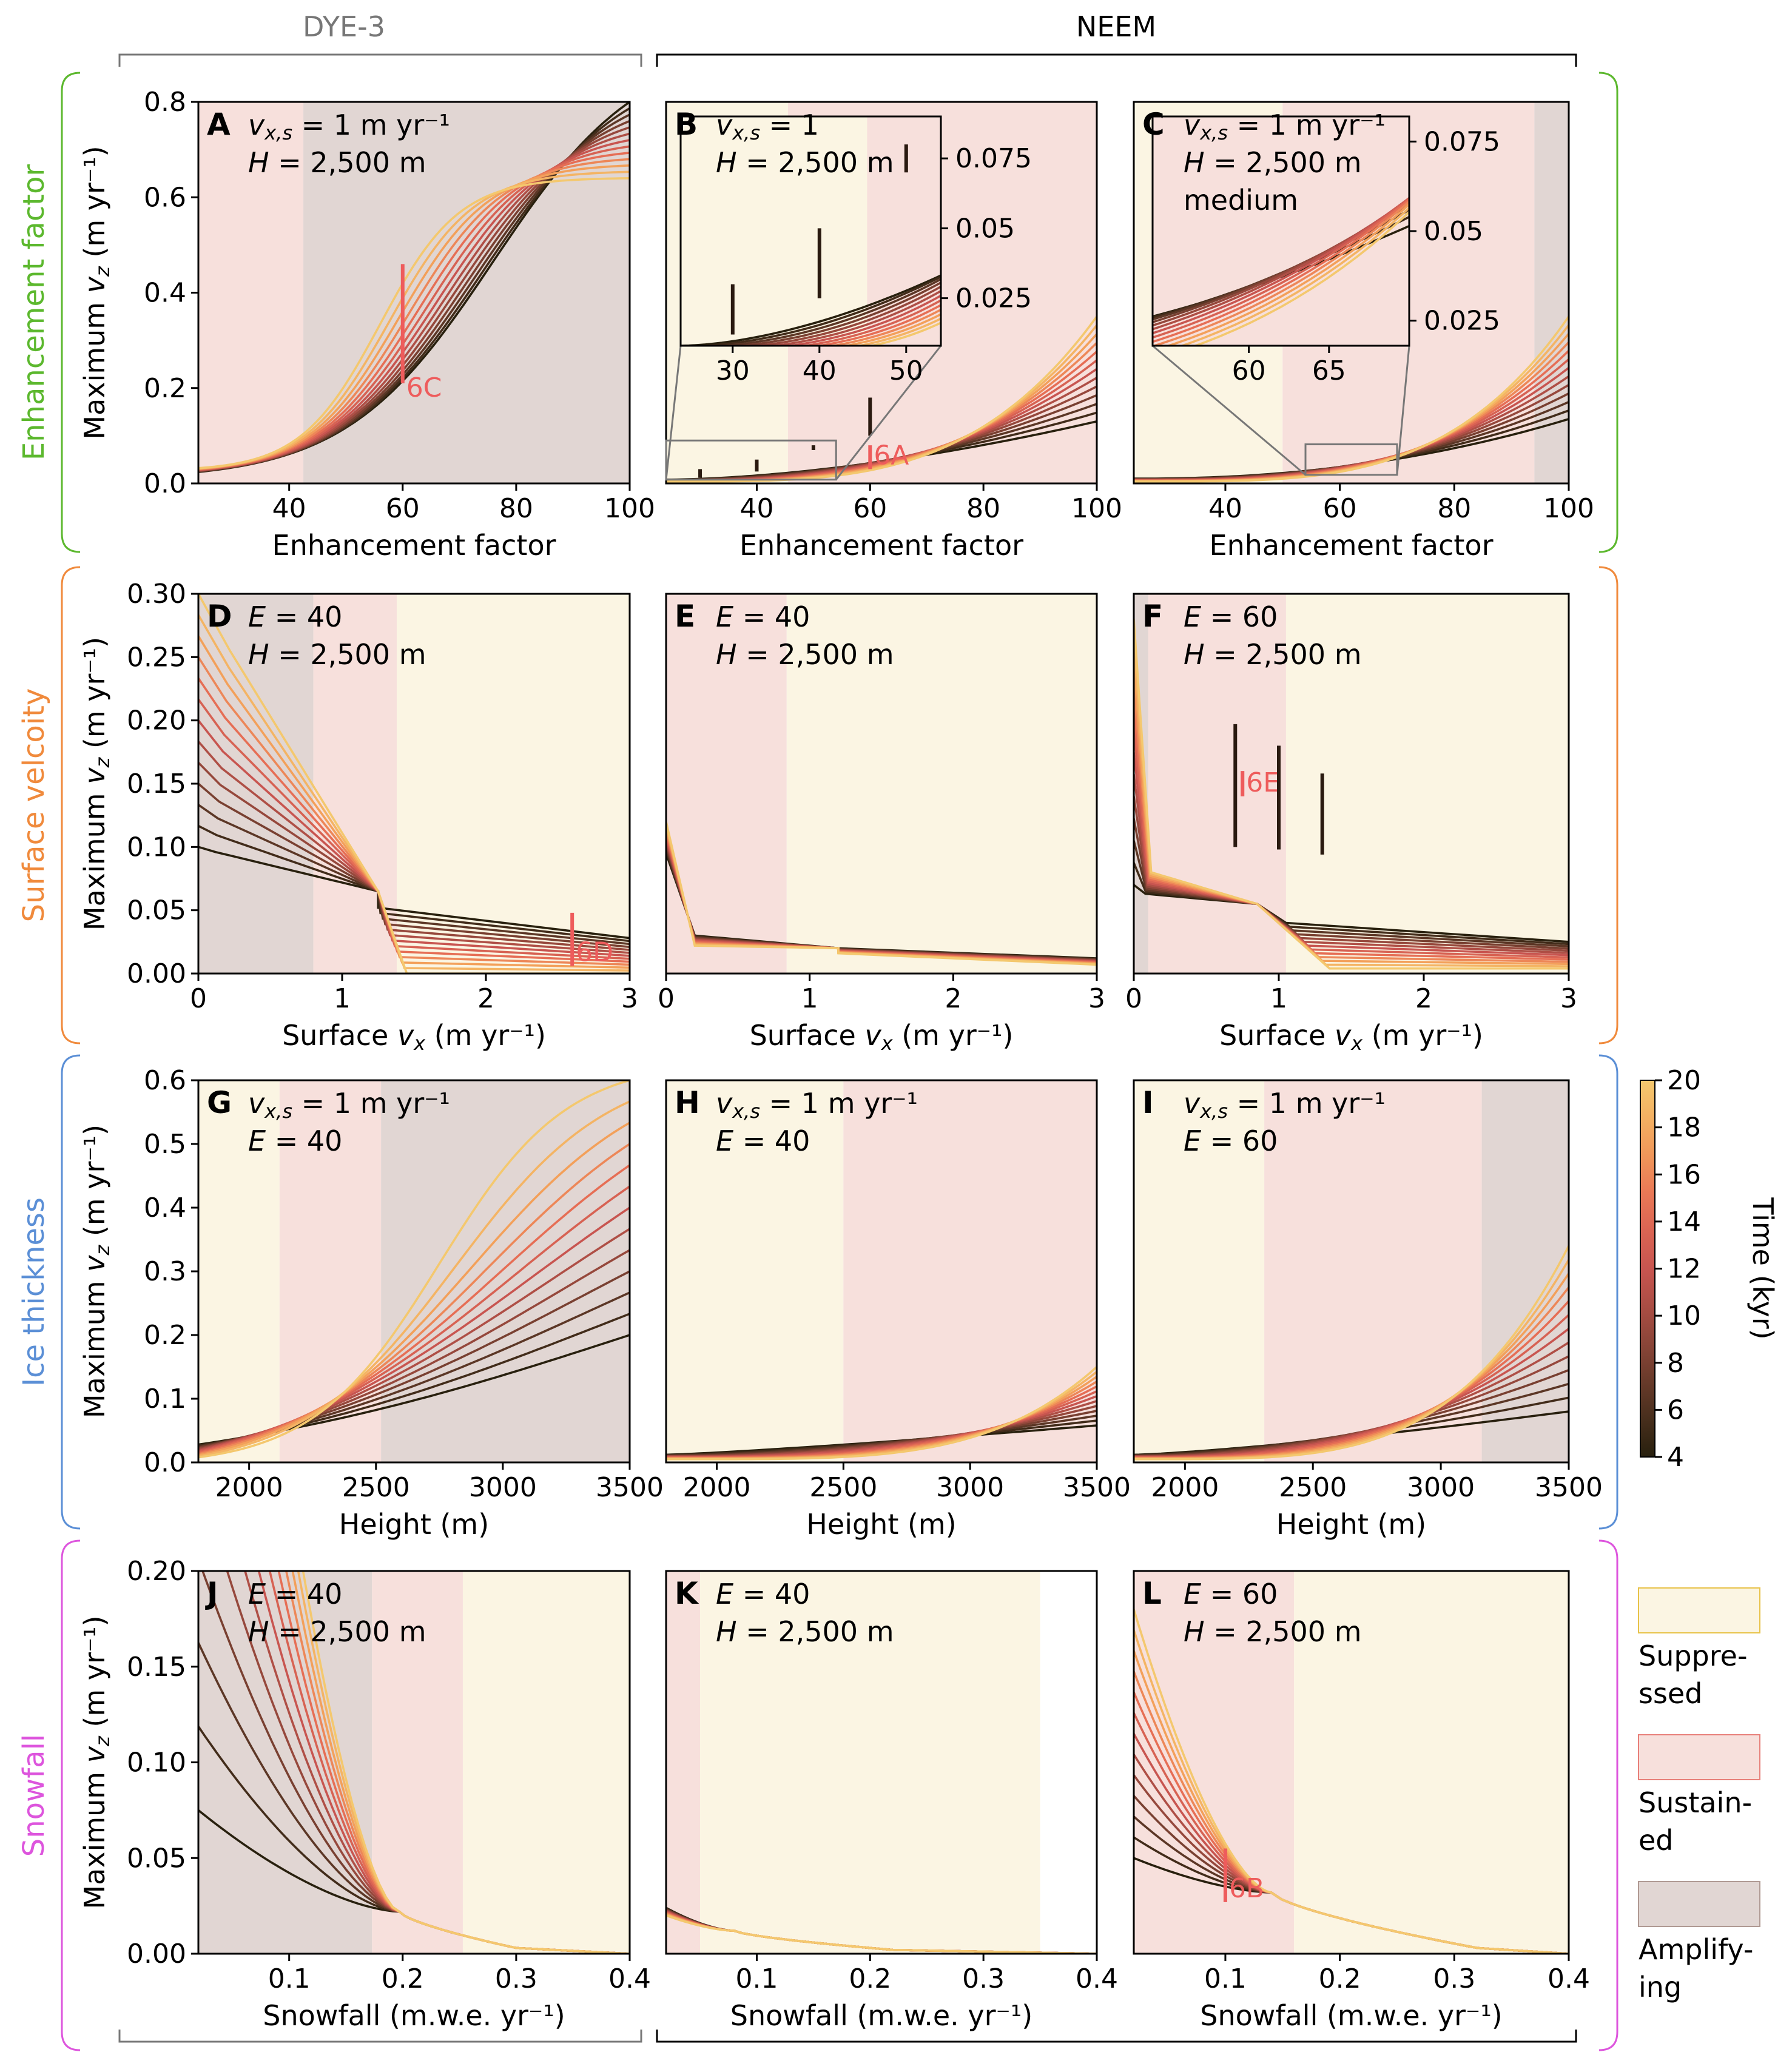  Describe the element at coordinates (156, 784) in the screenshot. I see `y-tick-label: 0.15` at that location.